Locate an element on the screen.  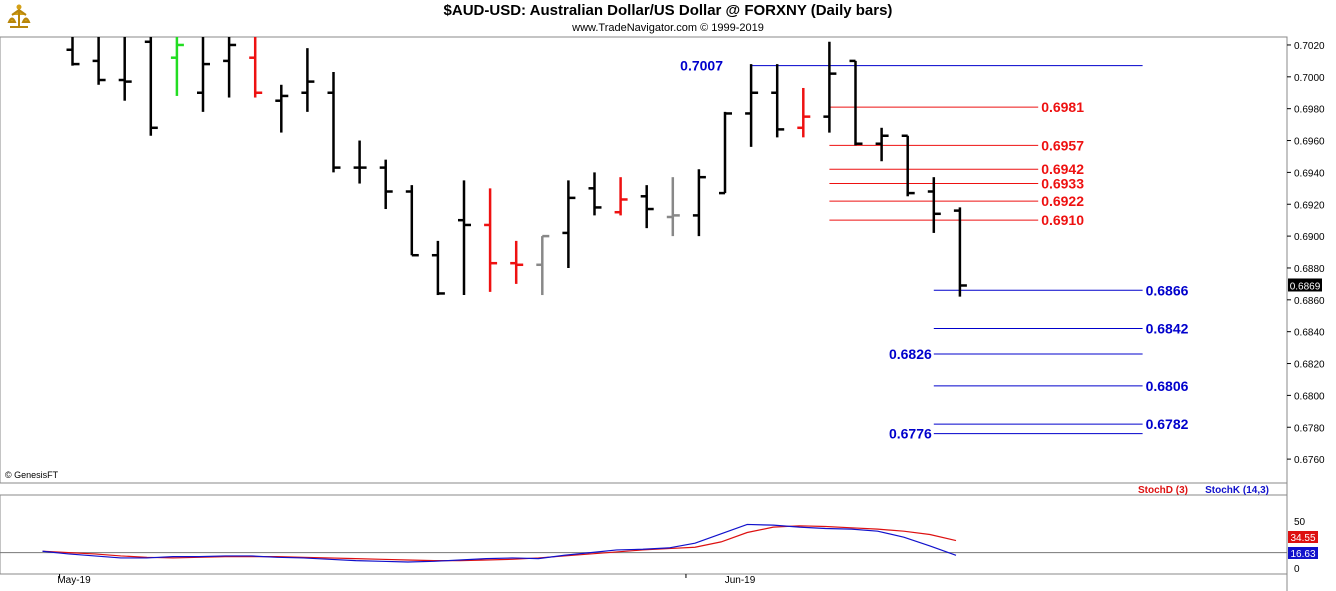
price-tick-label: 0.6780 is located at coordinates (1309, 428).